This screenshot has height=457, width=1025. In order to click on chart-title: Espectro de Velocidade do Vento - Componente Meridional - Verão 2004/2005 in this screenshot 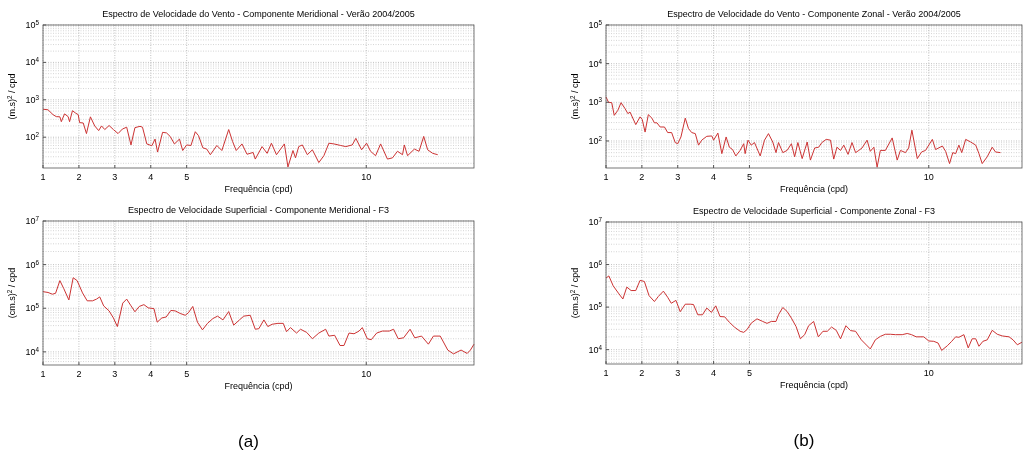, I will do `click(258, 14)`.